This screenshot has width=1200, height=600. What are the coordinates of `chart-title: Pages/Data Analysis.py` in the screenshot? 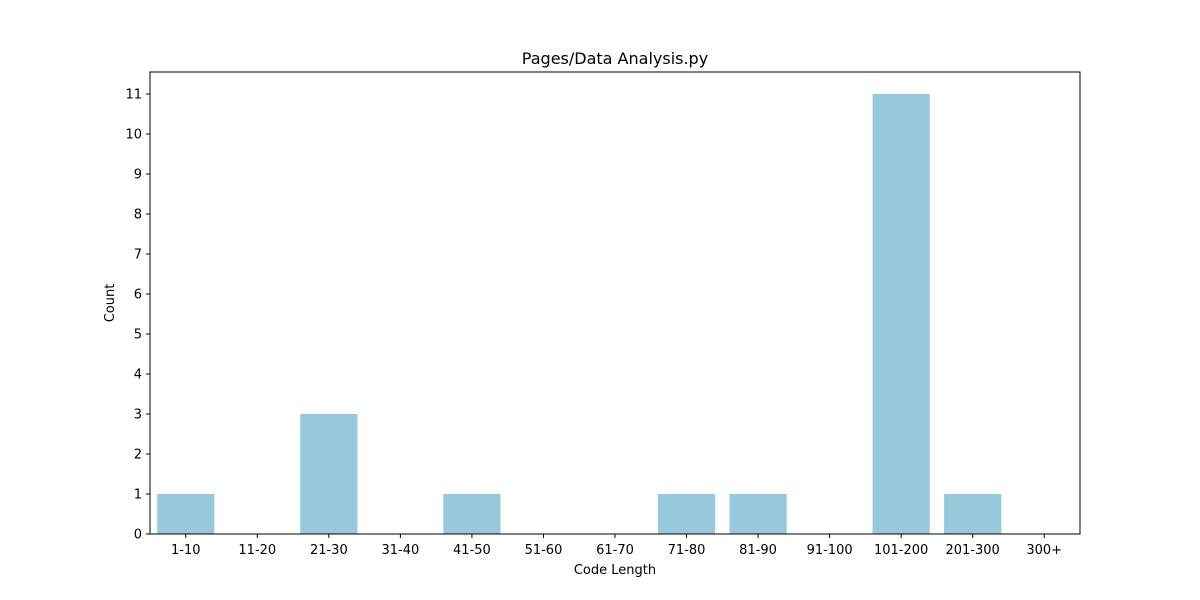 It's located at (615, 58).